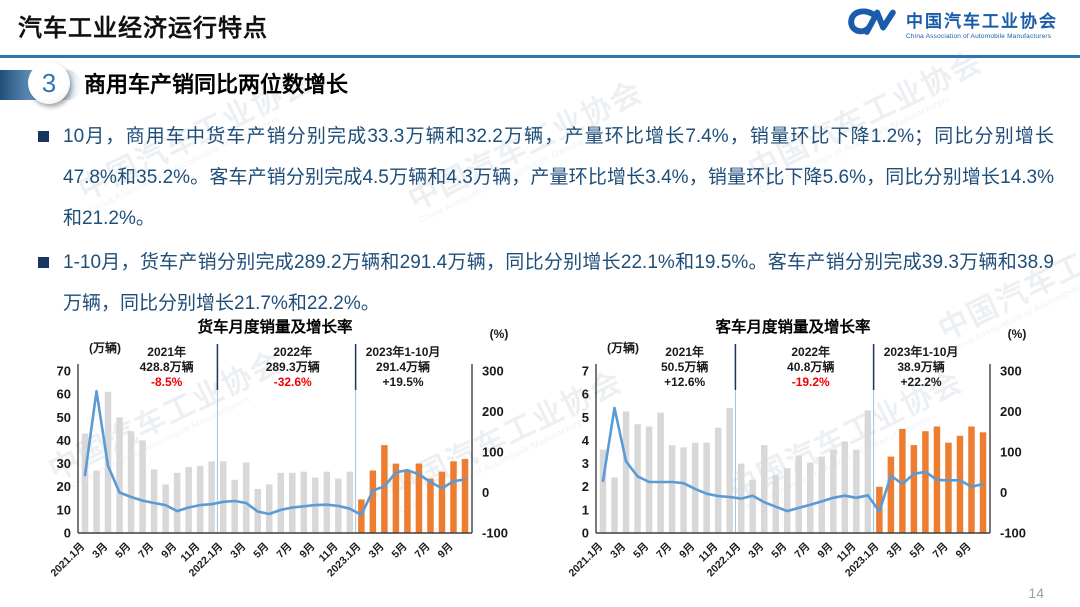  What do you see at coordinates (793, 470) in the screenshot?
I see `sales-bars` at bounding box center [793, 470].